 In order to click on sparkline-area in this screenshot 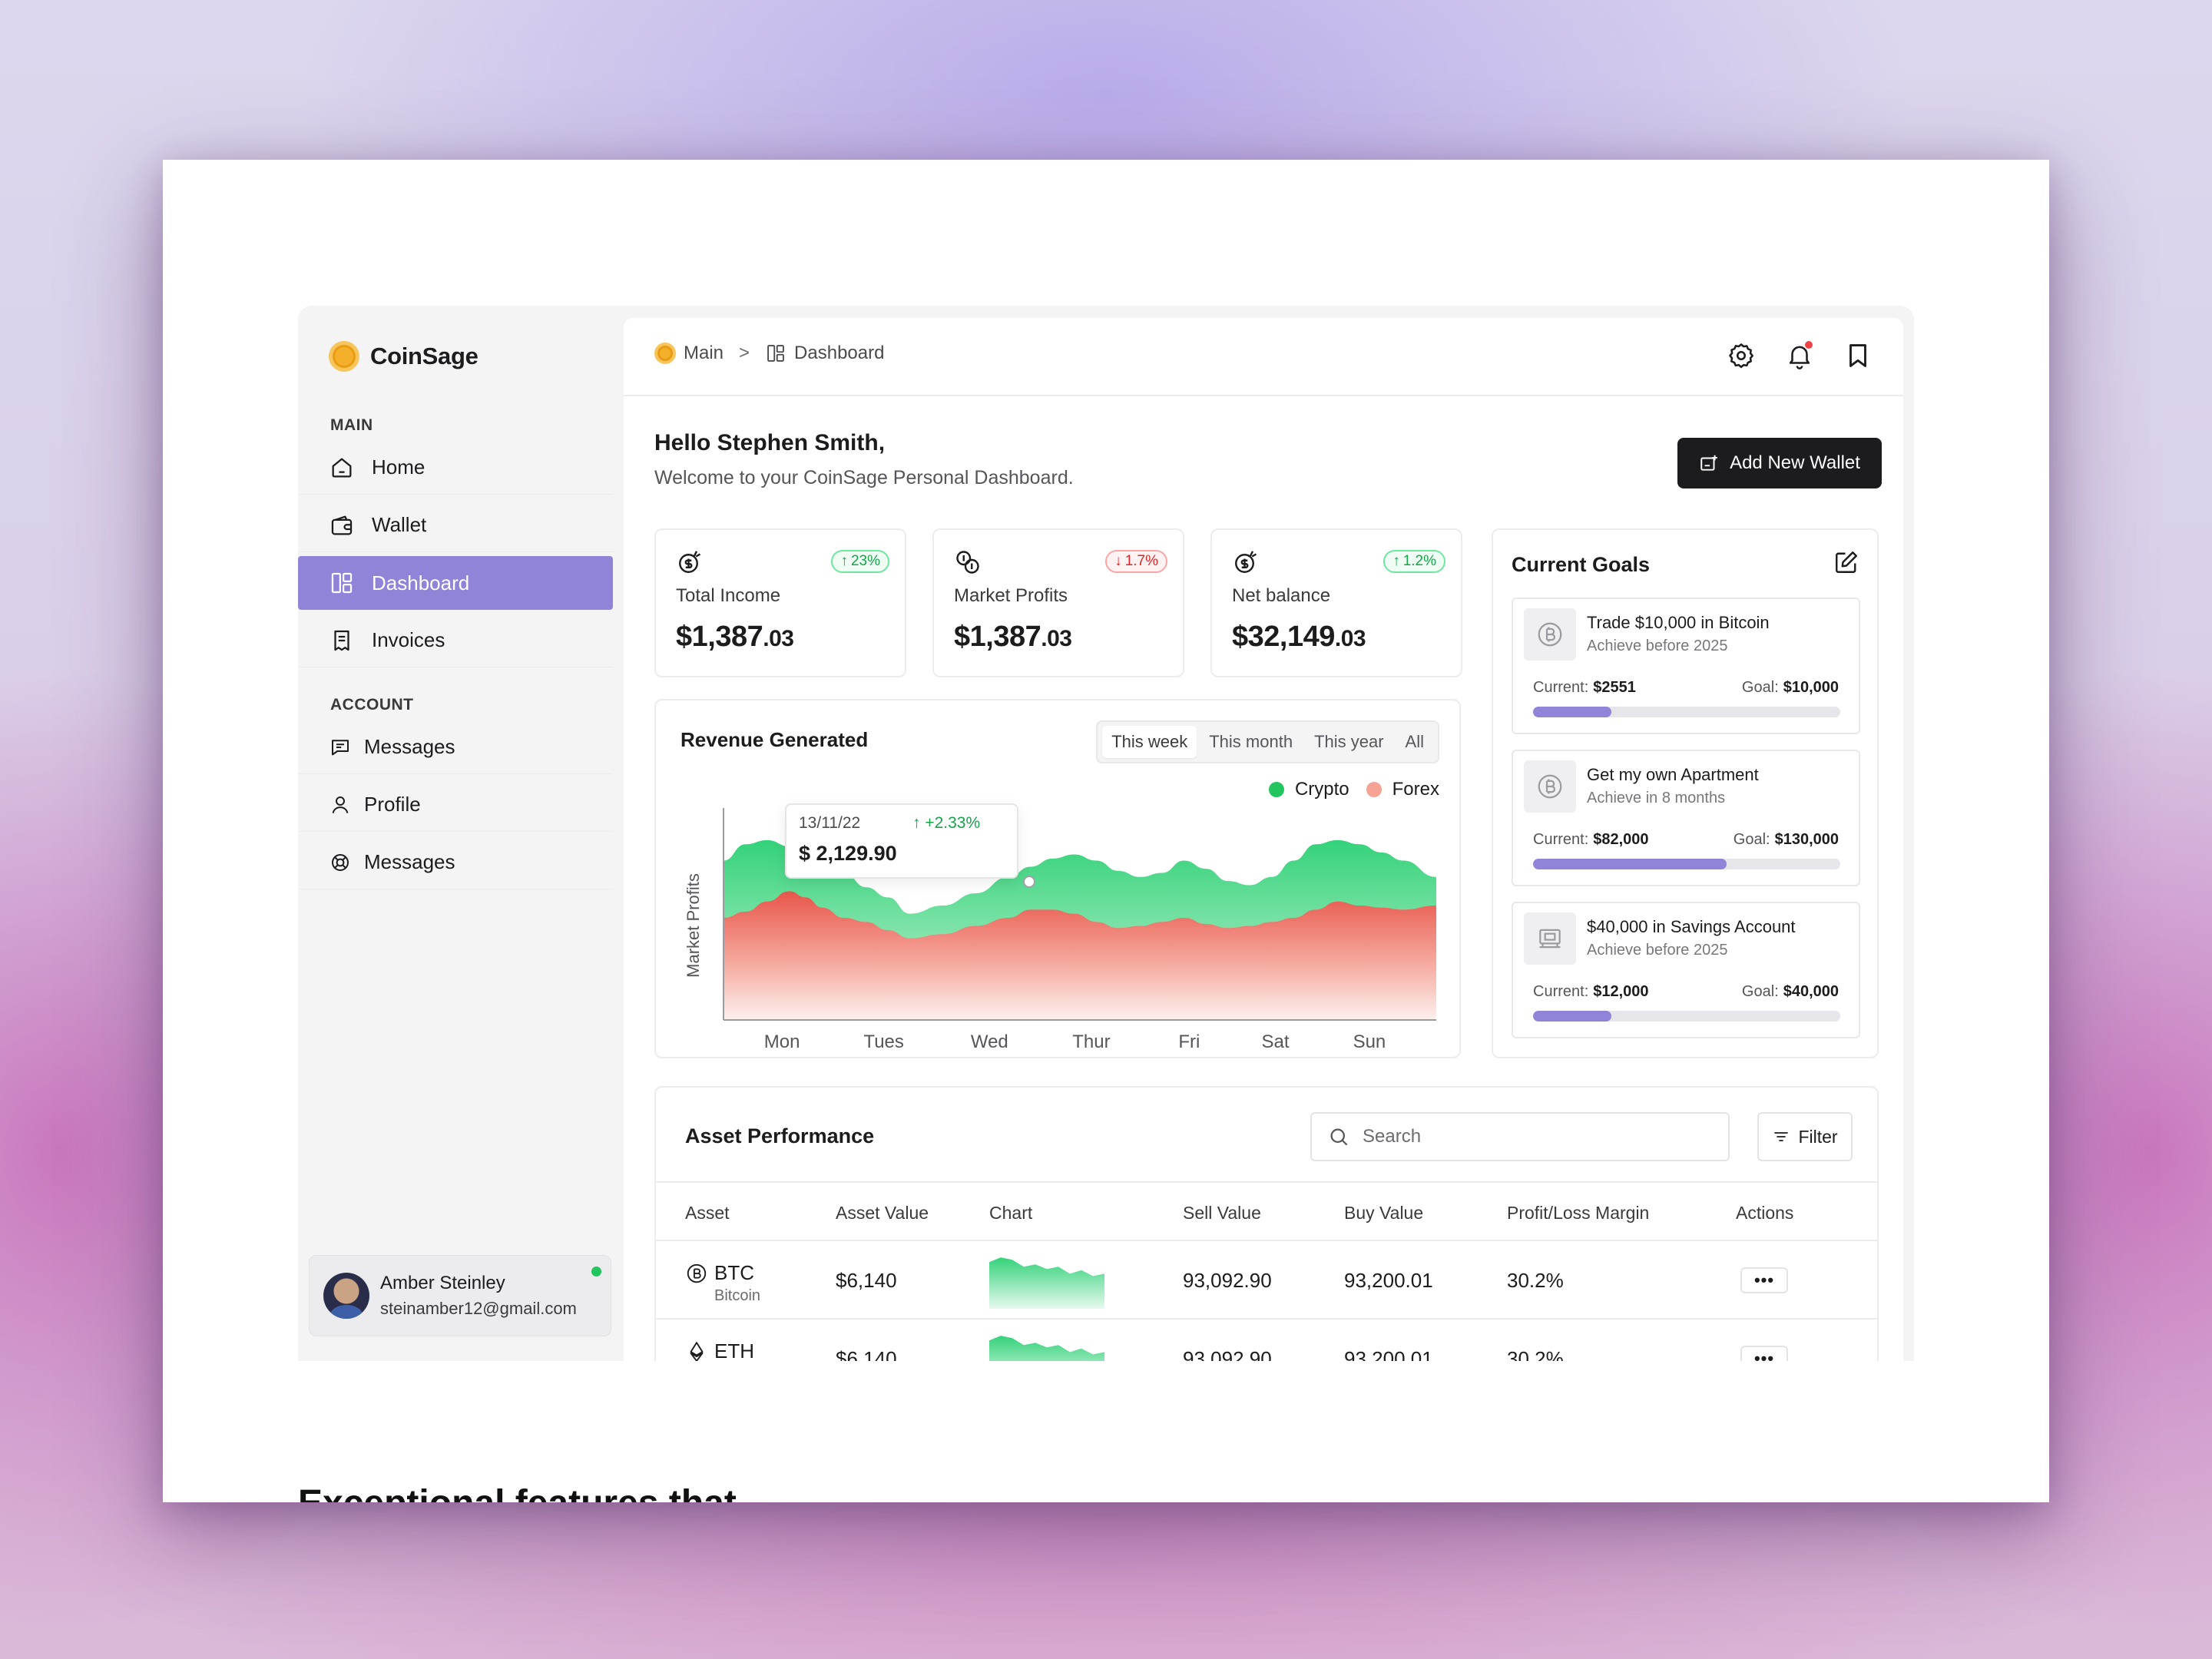, I will do `click(1046, 1348)`.